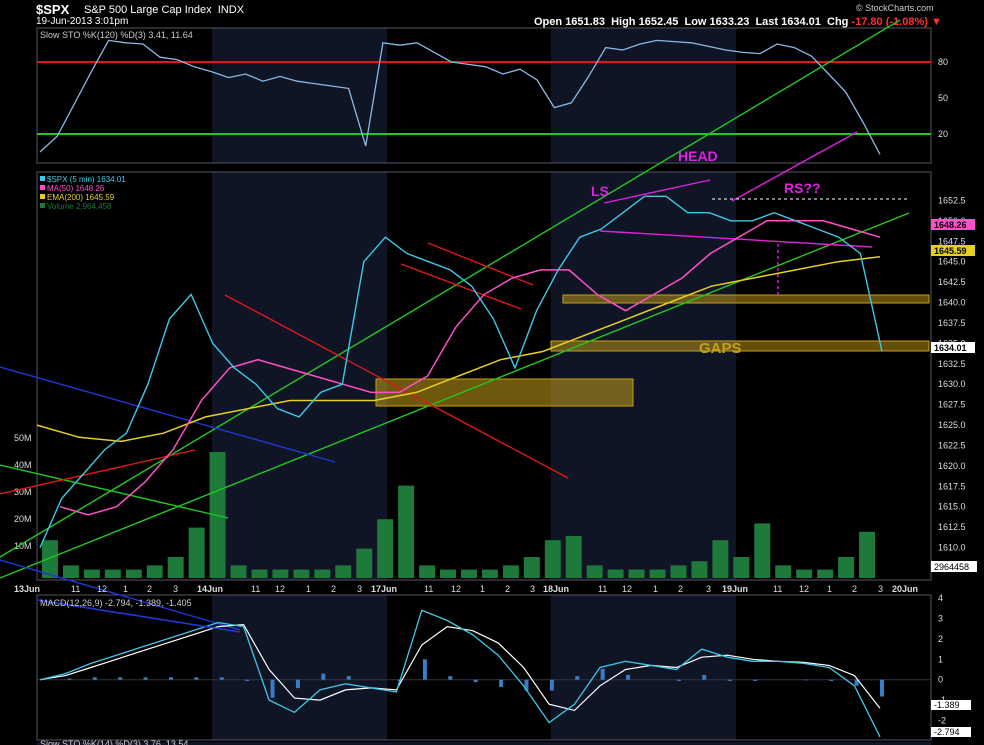 The width and height of the screenshot is (984, 745). I want to click on volume-tag-text: 2964458, so click(951, 567).